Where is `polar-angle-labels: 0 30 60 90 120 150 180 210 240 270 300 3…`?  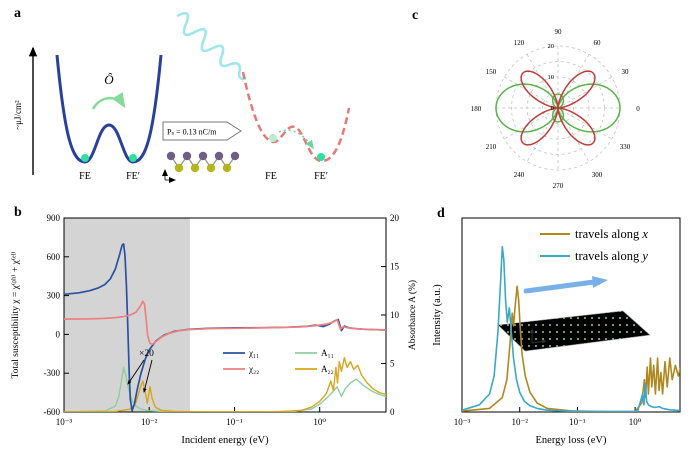 polar-angle-labels: 0 30 60 90 120 150 180 210 240 270 300 3… is located at coordinates (556, 109).